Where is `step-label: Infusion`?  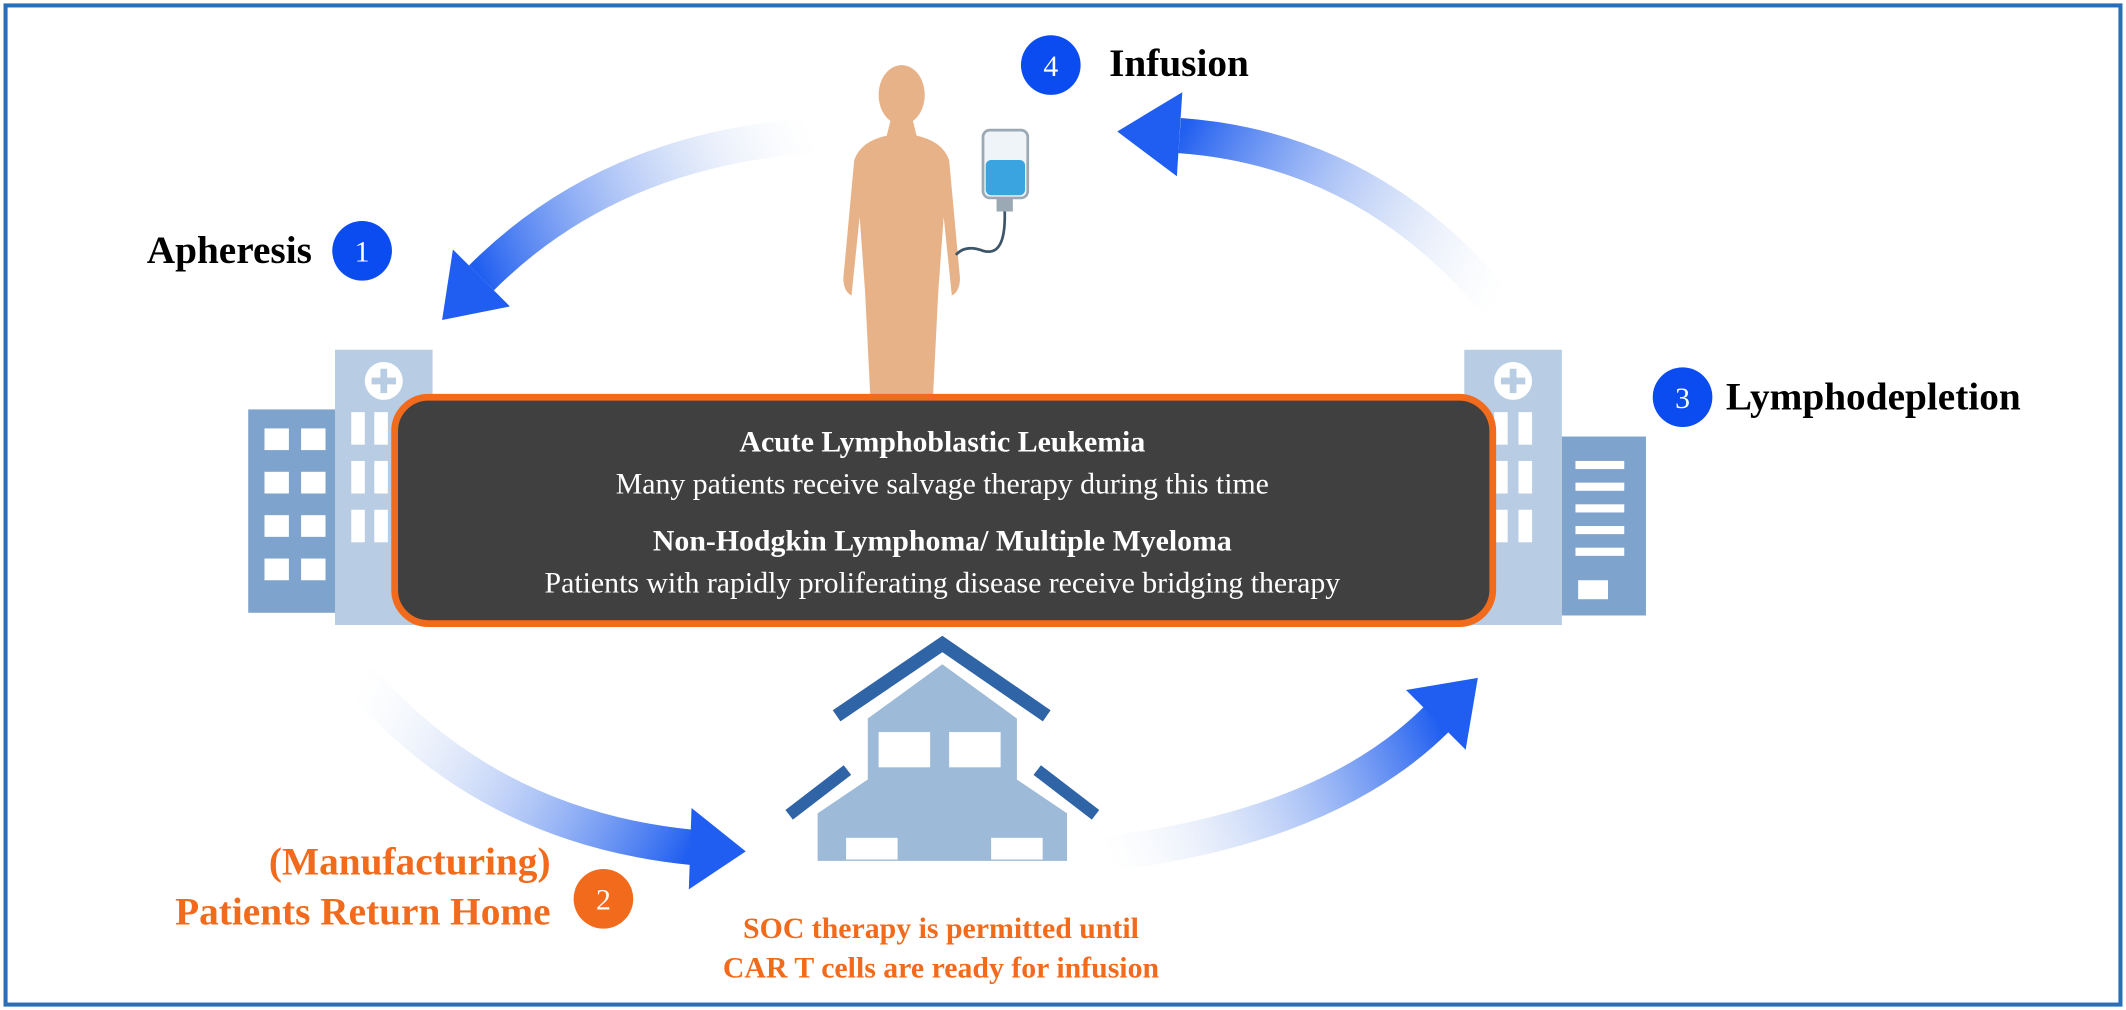 step-label: Infusion is located at coordinates (1179, 63).